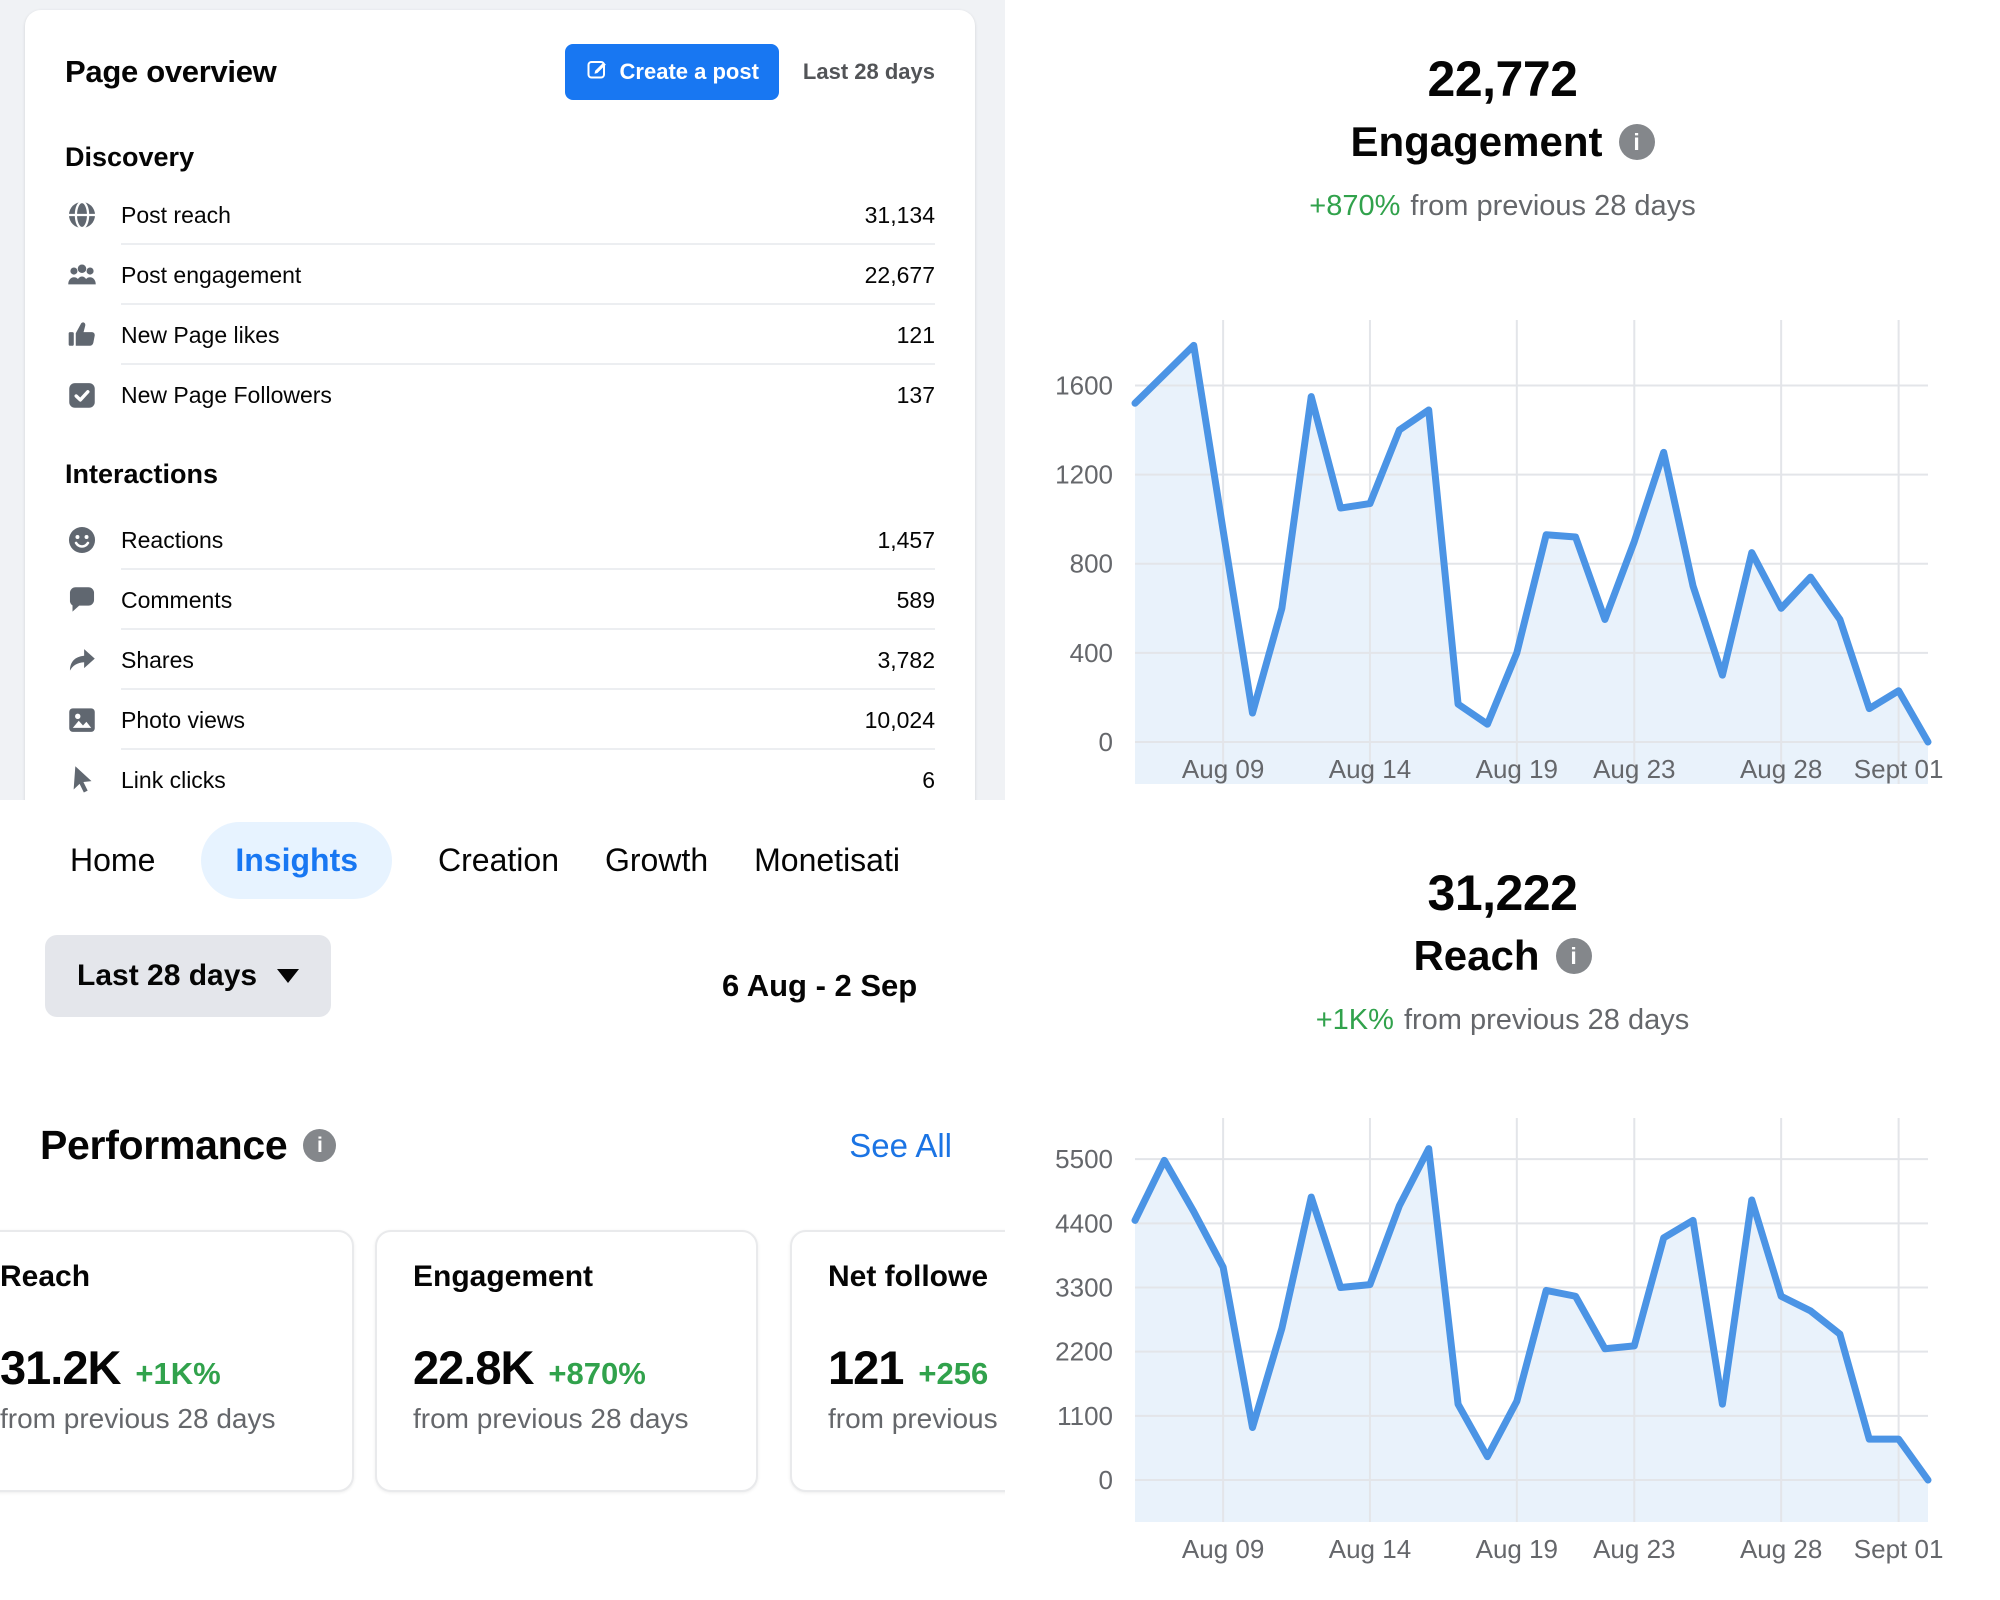 The height and width of the screenshot is (1600, 2000). Describe the element at coordinates (500, 335) in the screenshot. I see `overview-metric-row: New Page likes 121` at that location.